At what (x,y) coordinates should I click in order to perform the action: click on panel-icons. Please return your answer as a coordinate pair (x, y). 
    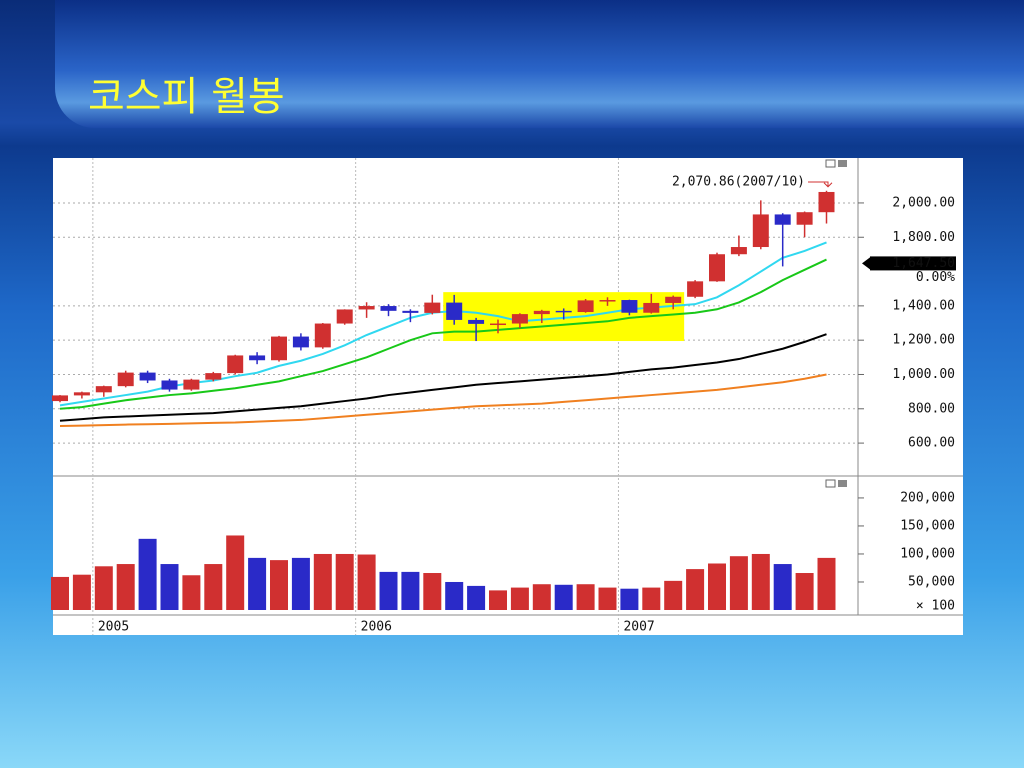
    Looking at the image, I should click on (836, 323).